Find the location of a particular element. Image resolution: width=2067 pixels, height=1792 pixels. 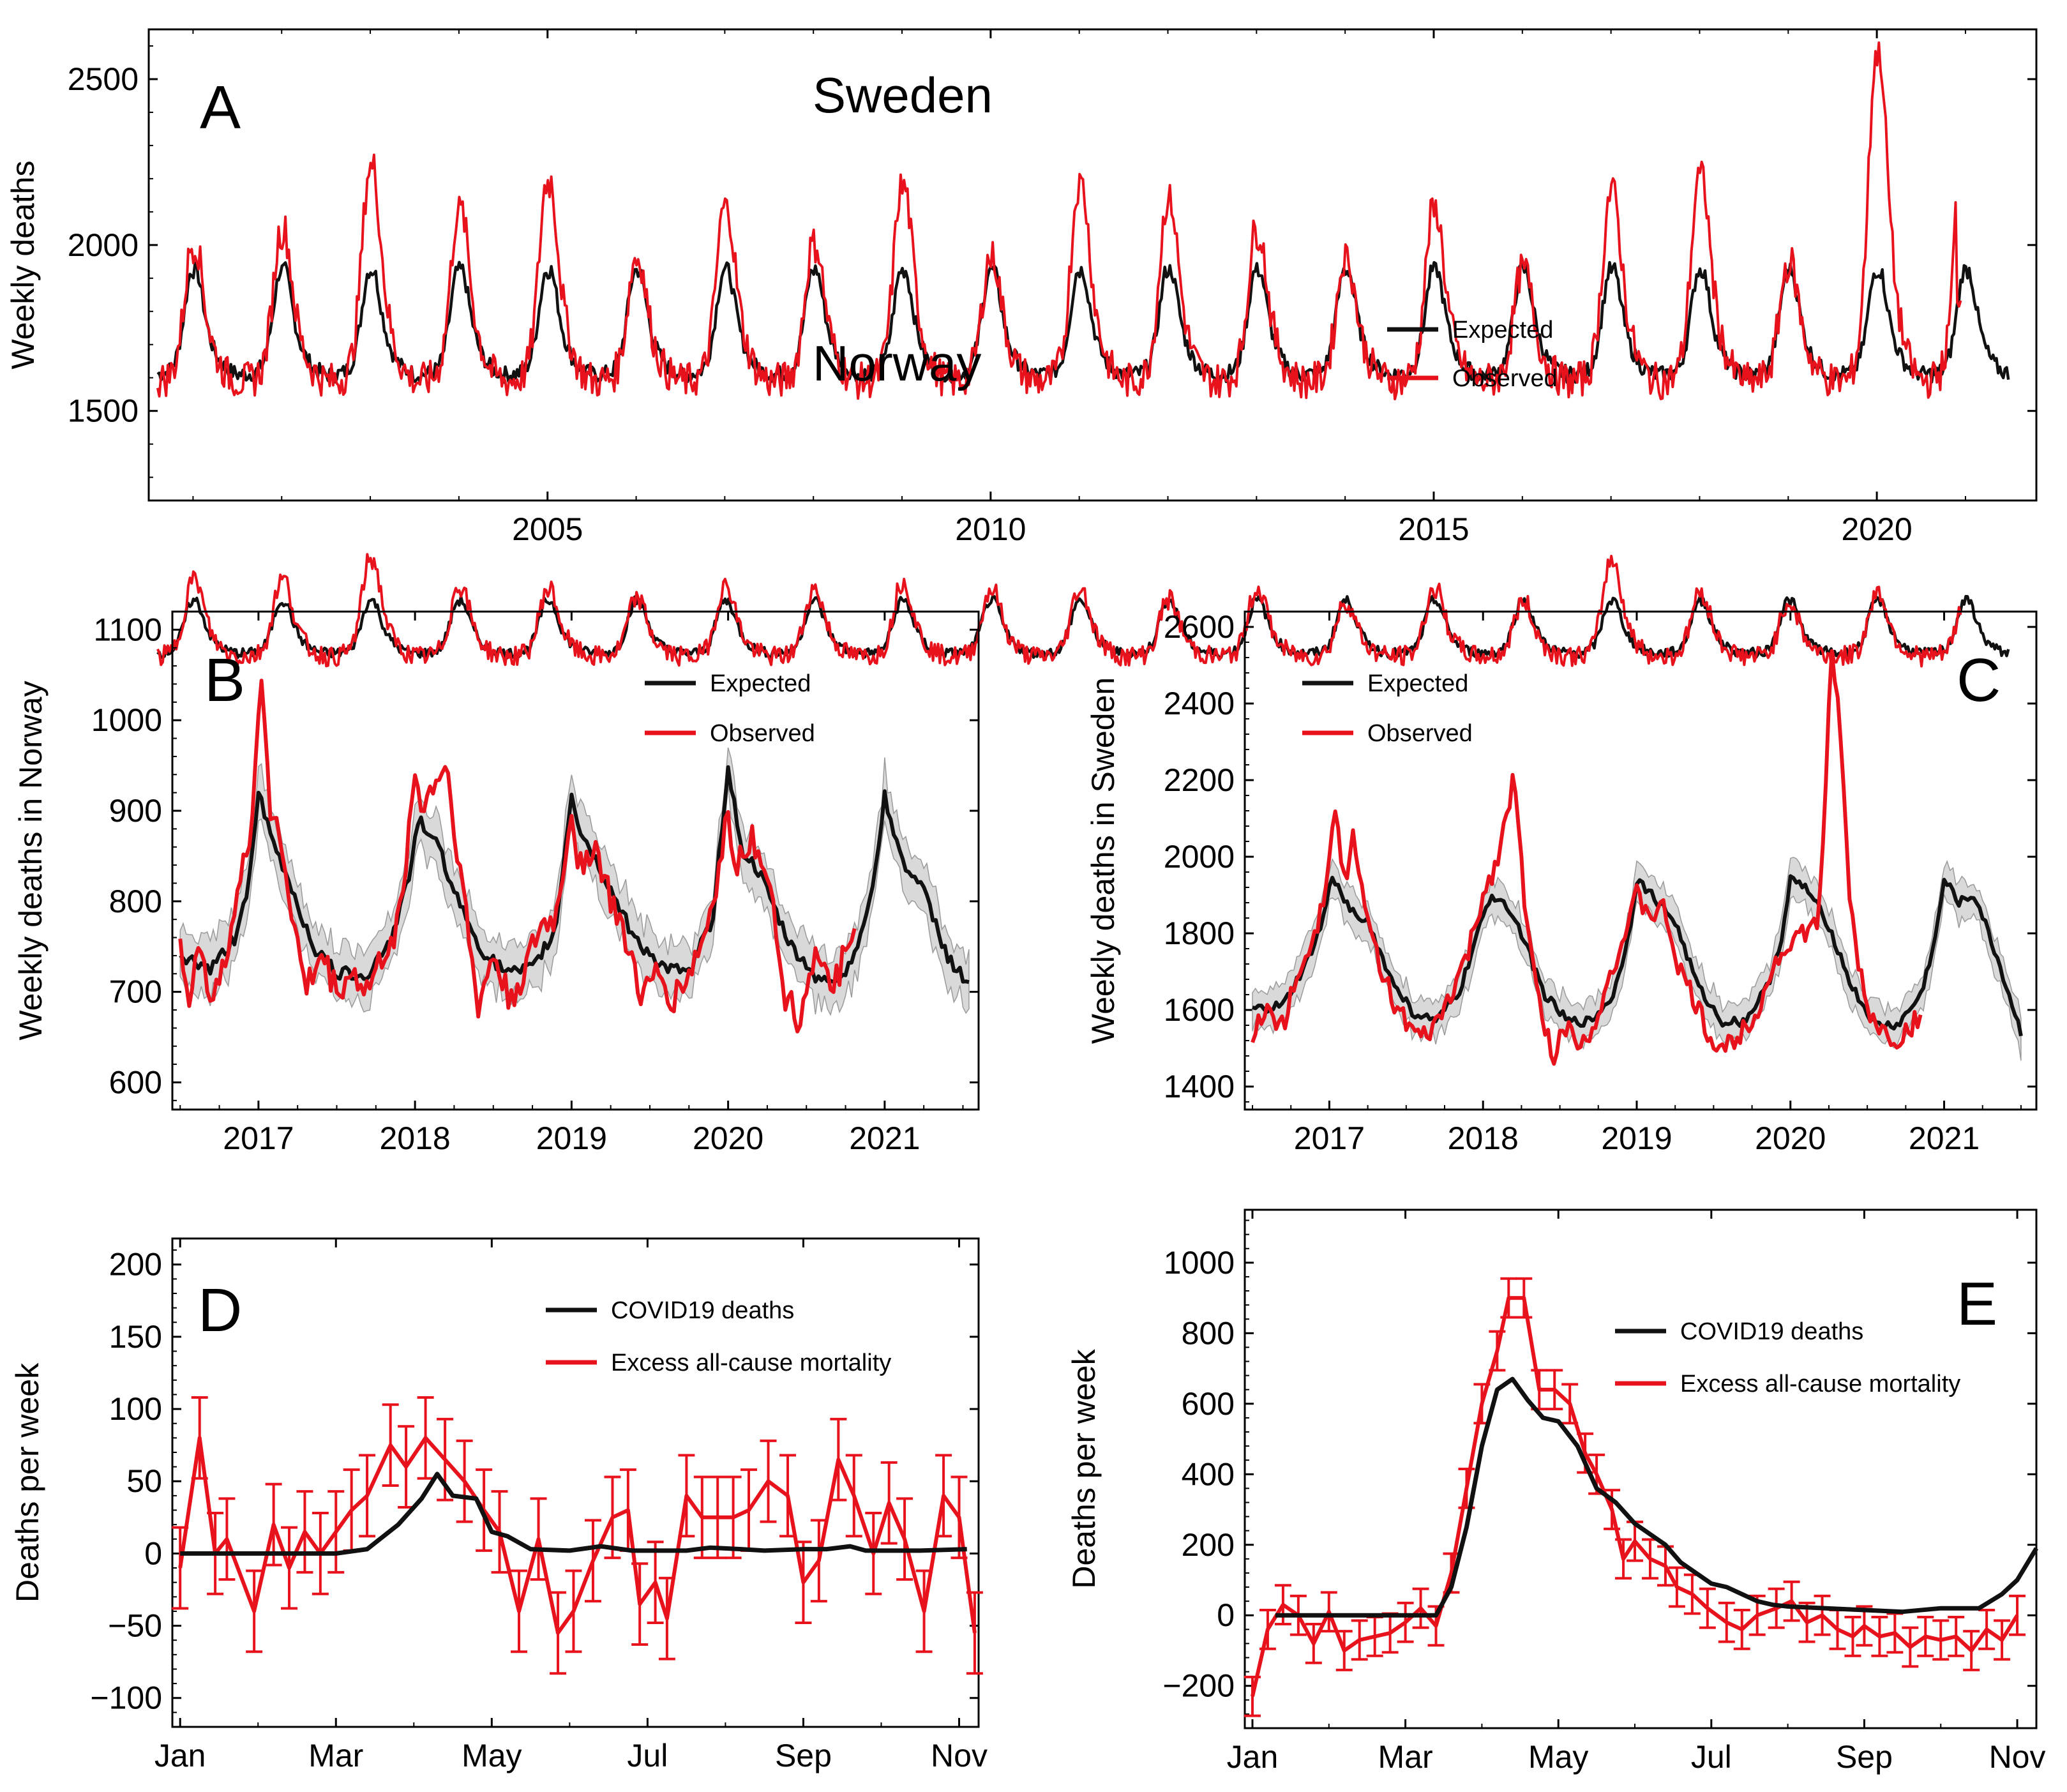

norway-expected-line is located at coordinates (1083, 626).